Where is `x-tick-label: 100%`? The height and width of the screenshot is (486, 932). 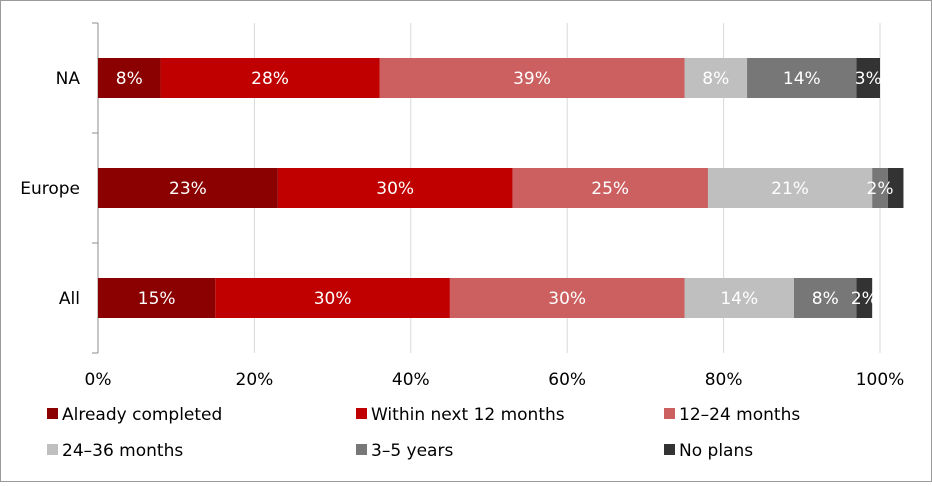
x-tick-label: 100% is located at coordinates (880, 380).